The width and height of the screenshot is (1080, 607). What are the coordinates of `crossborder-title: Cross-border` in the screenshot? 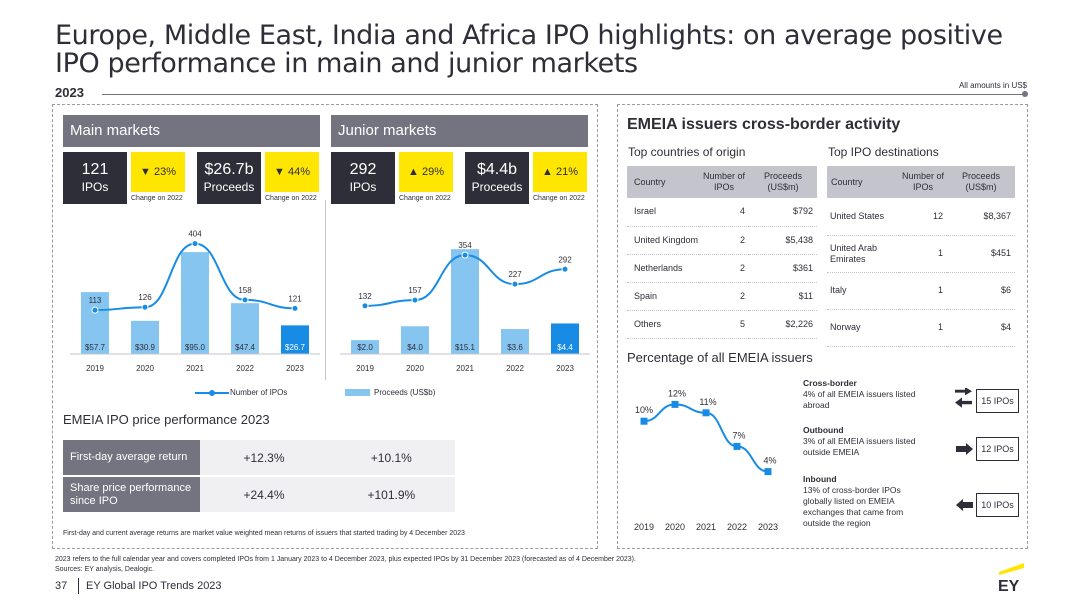 It's located at (830, 383).